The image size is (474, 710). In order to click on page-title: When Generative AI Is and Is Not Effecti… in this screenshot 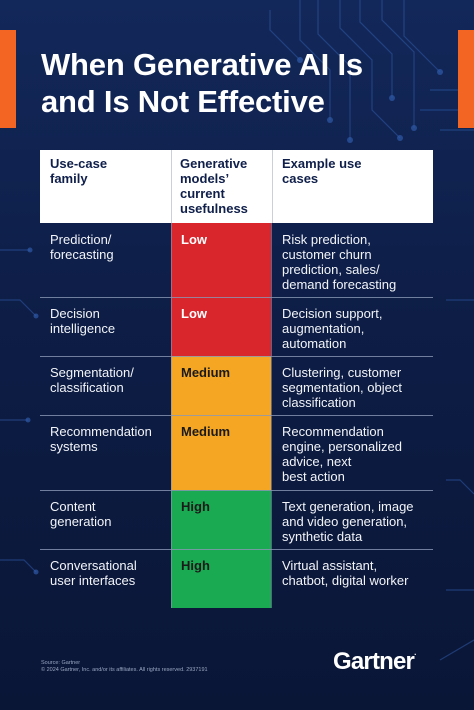, I will do `click(241, 83)`.